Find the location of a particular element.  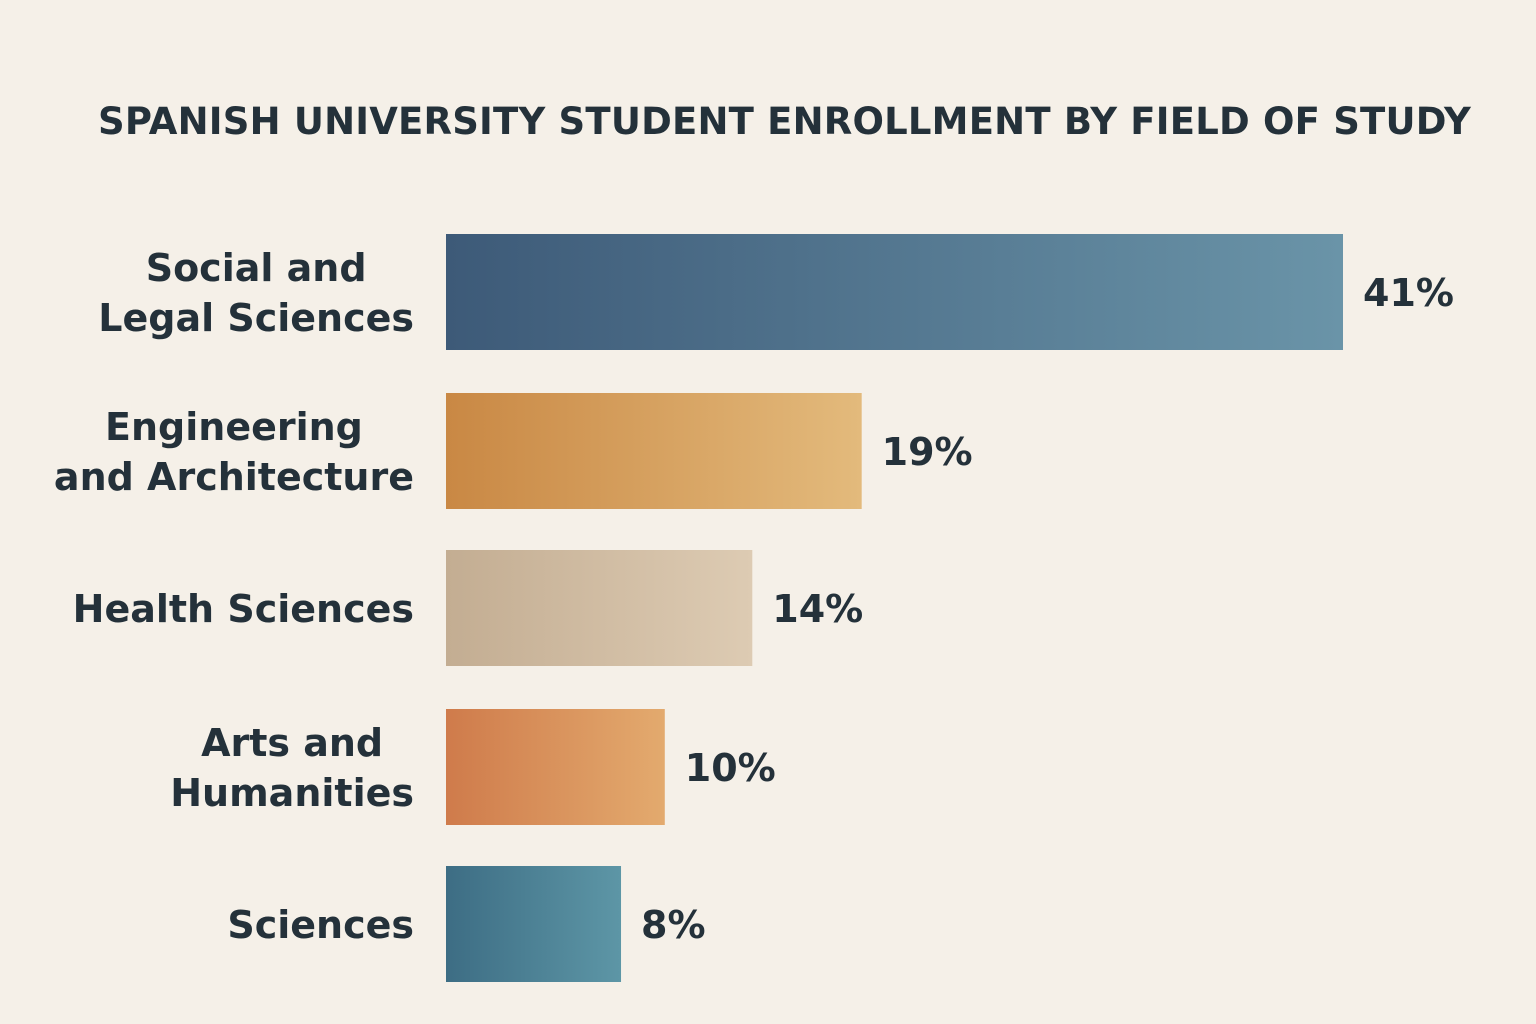

category-label: Health Sciences is located at coordinates (243, 609).